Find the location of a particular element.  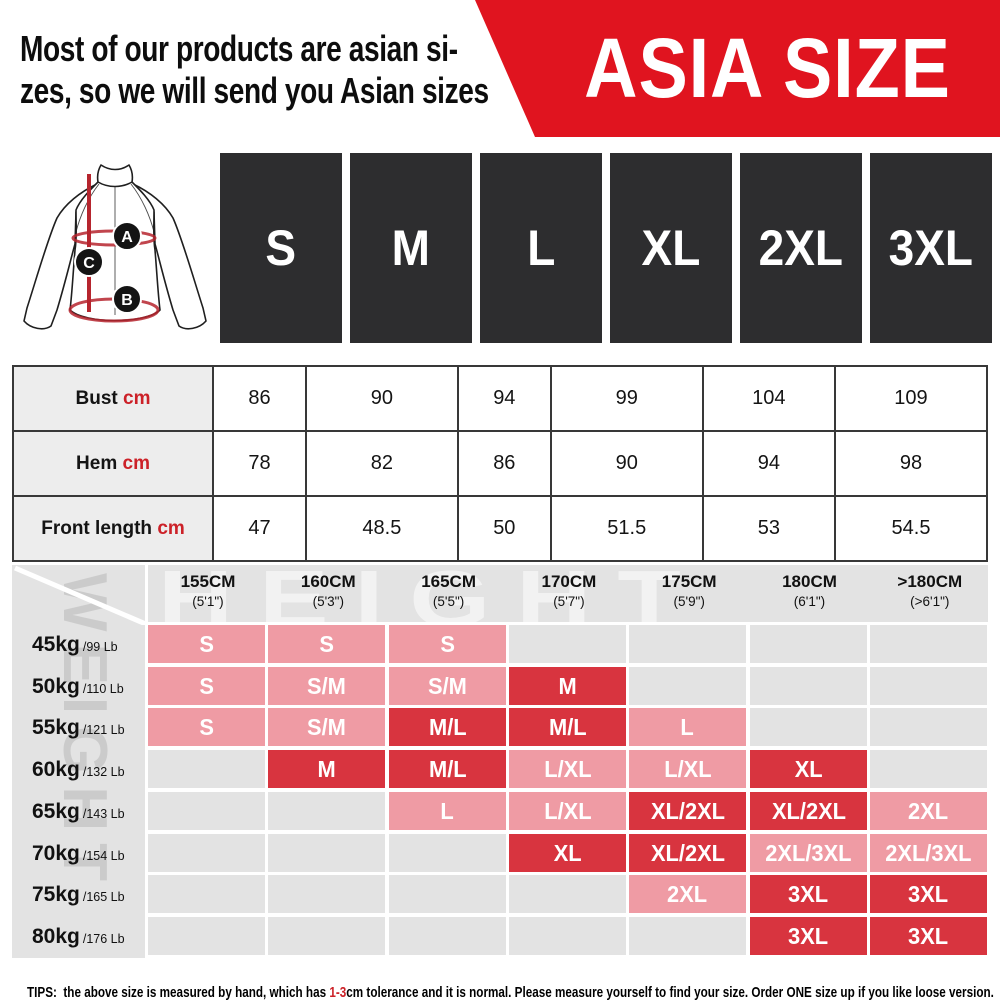

size-cell-m: M is located at coordinates (567, 686).